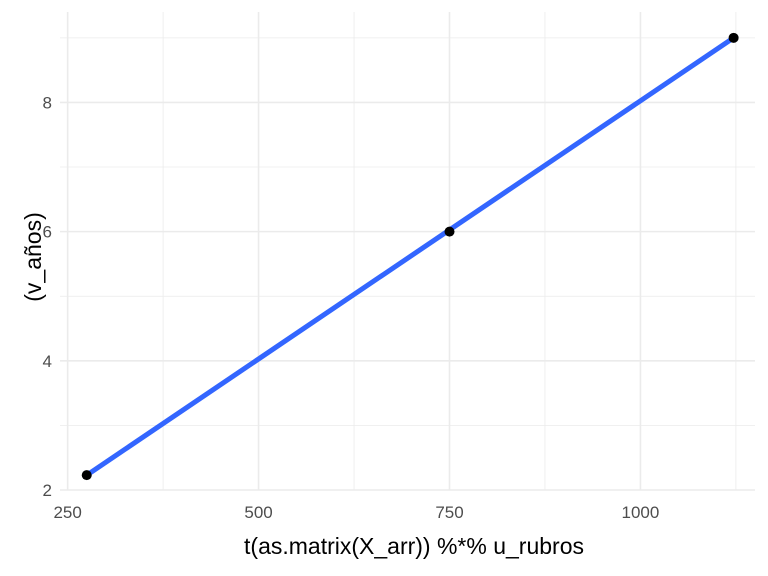 This screenshot has width=768, height=576. I want to click on y-axis-title: (v_años), so click(33, 256).